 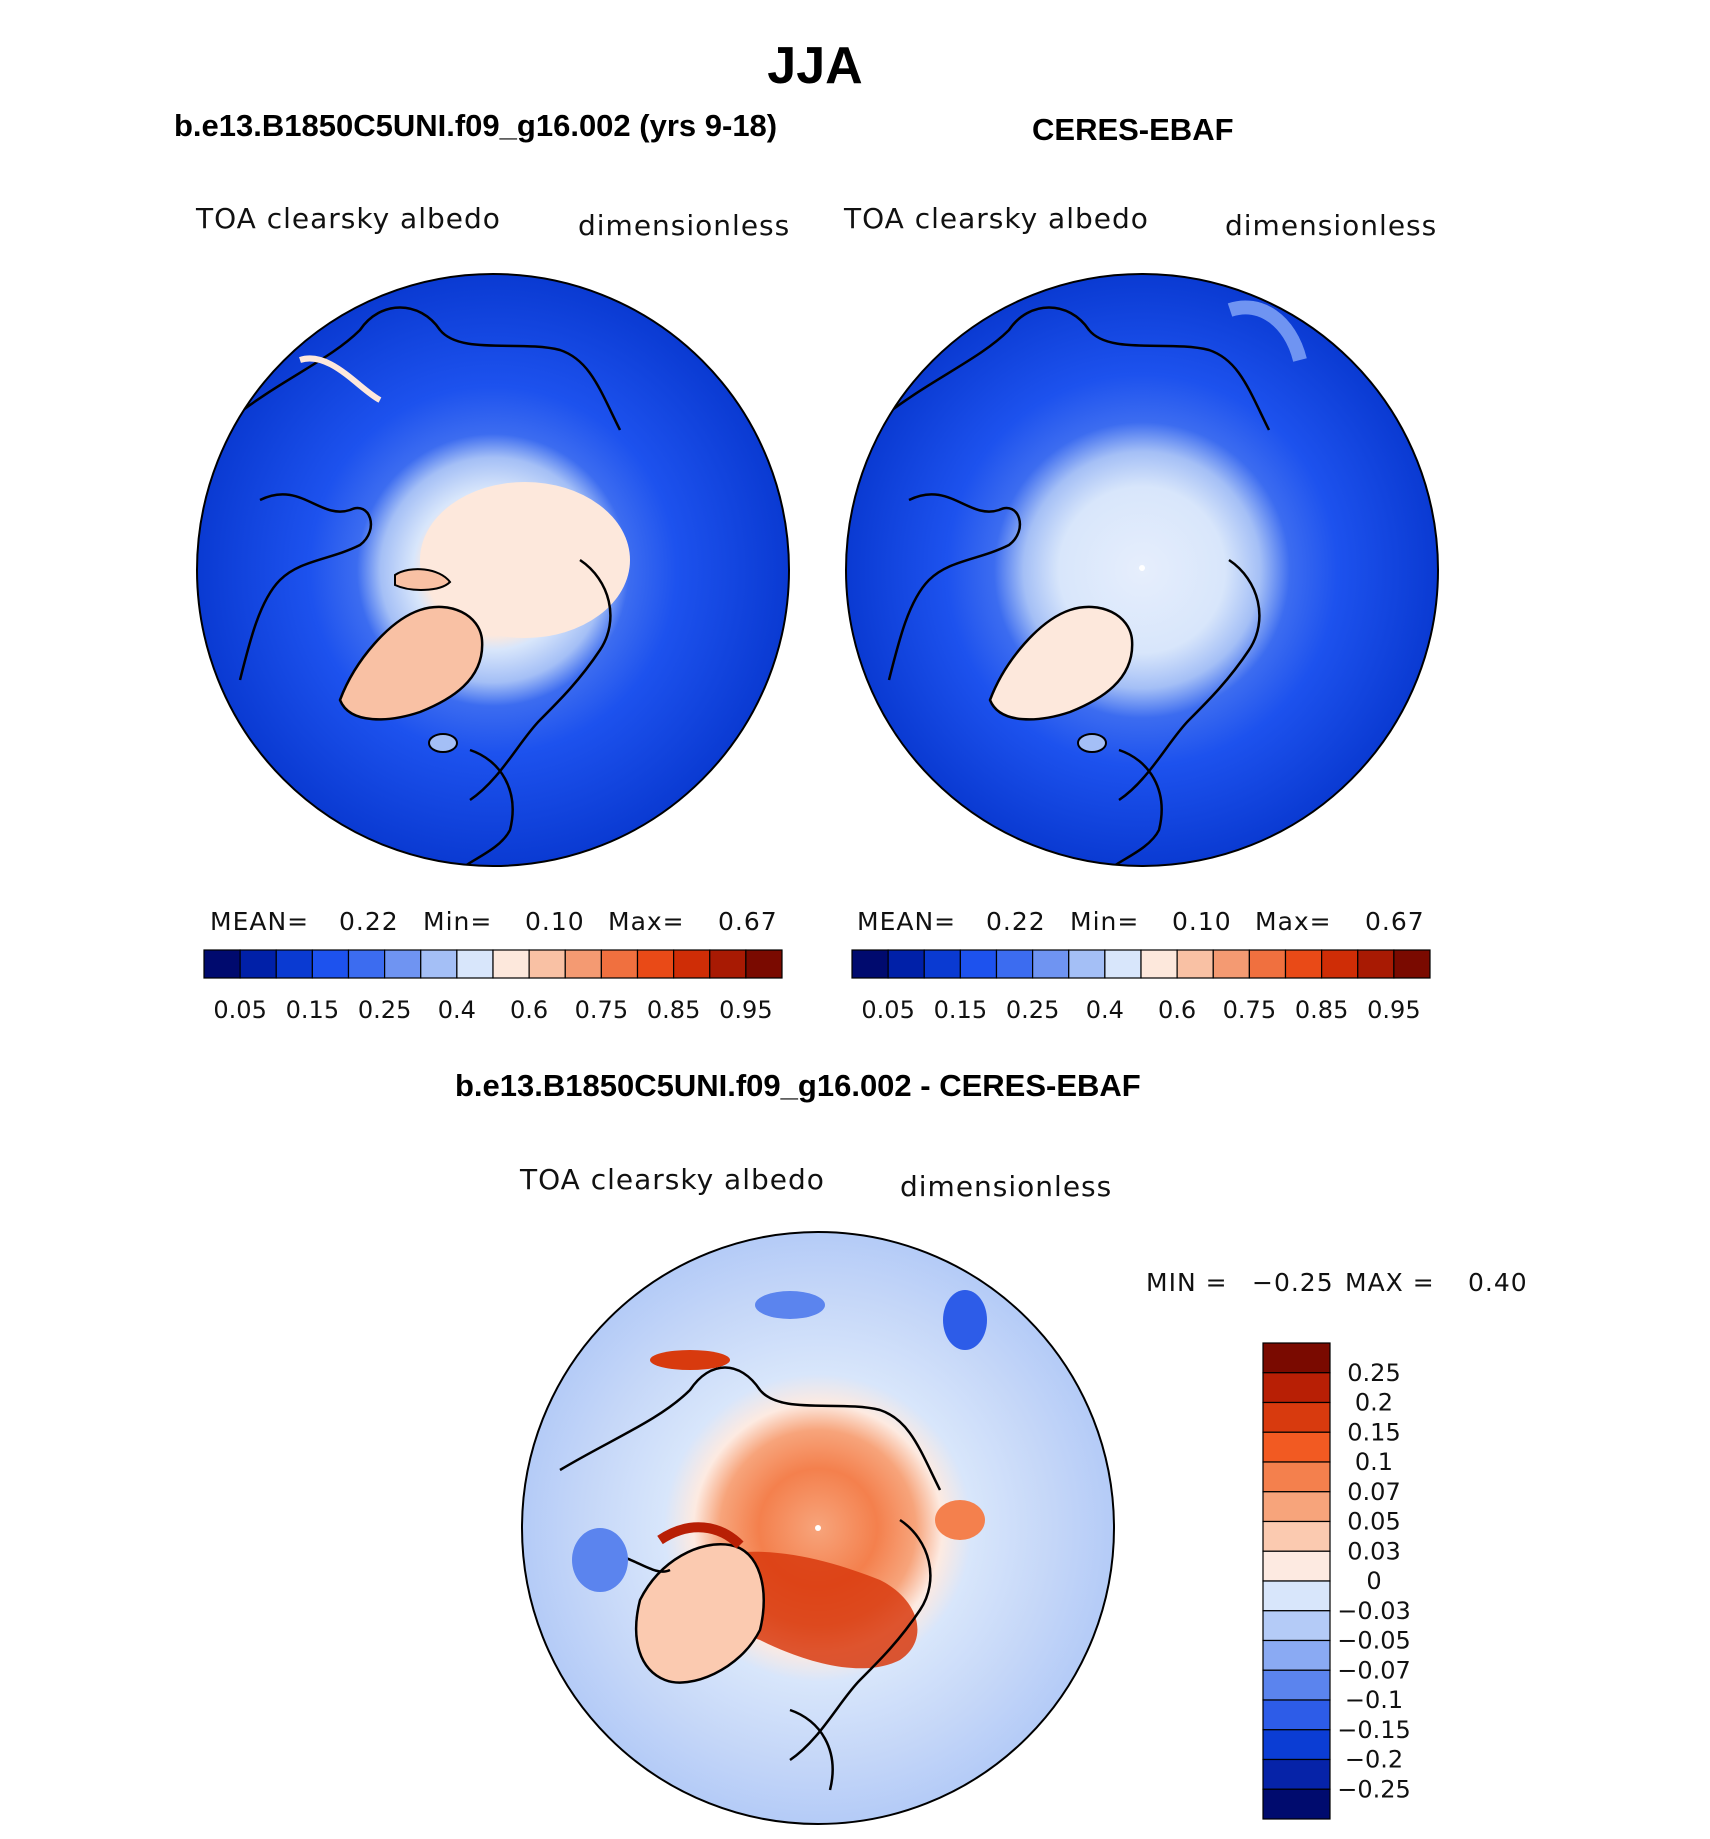 What do you see at coordinates (907, 921) in the screenshot?
I see `panel2-mean-label: MEAN=` at bounding box center [907, 921].